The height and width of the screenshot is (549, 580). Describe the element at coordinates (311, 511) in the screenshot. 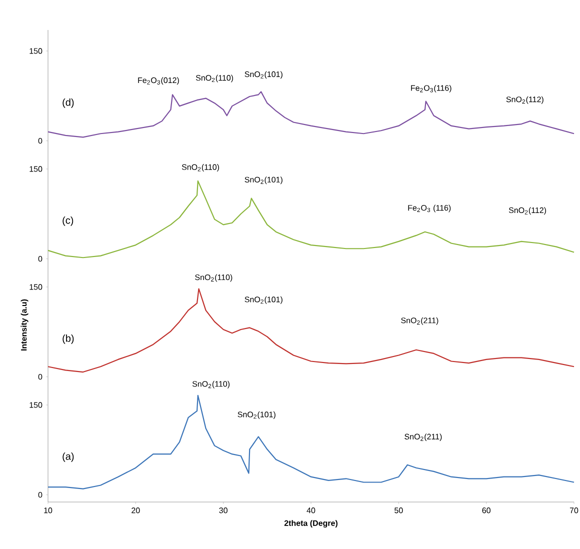

I see `x-tick-label: 40` at that location.